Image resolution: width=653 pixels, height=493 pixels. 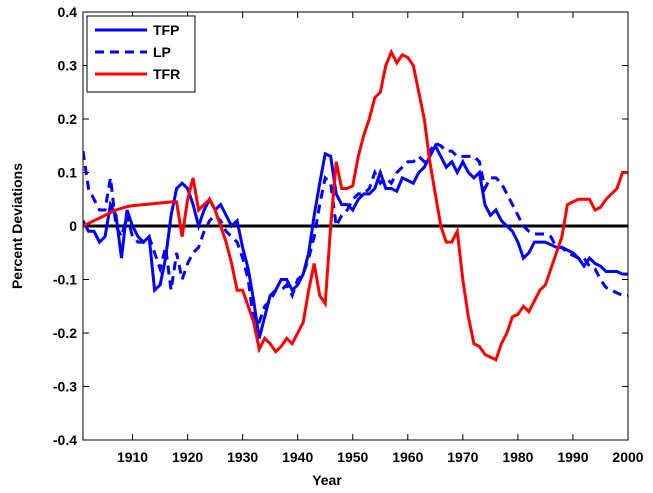 I want to click on x-tick-label: 1980, so click(x=517, y=457).